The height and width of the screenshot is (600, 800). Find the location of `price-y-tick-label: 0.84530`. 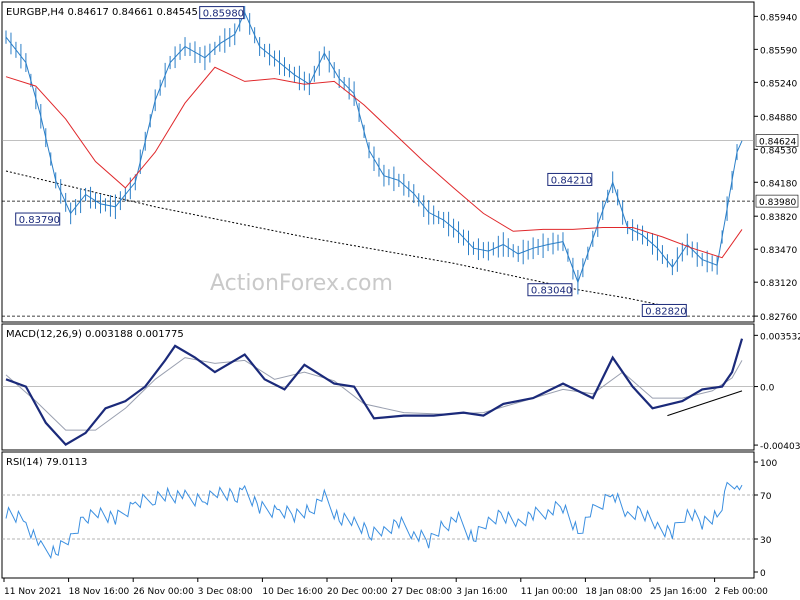

price-y-tick-label: 0.84530 is located at coordinates (778, 151).